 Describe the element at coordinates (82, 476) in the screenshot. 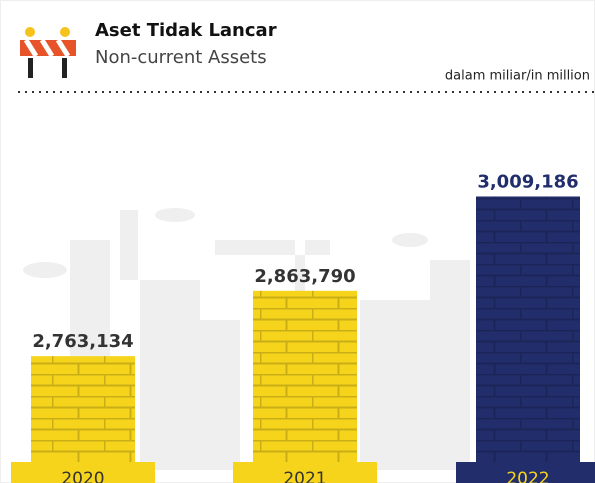

I see `x-tick-label: 2020` at that location.